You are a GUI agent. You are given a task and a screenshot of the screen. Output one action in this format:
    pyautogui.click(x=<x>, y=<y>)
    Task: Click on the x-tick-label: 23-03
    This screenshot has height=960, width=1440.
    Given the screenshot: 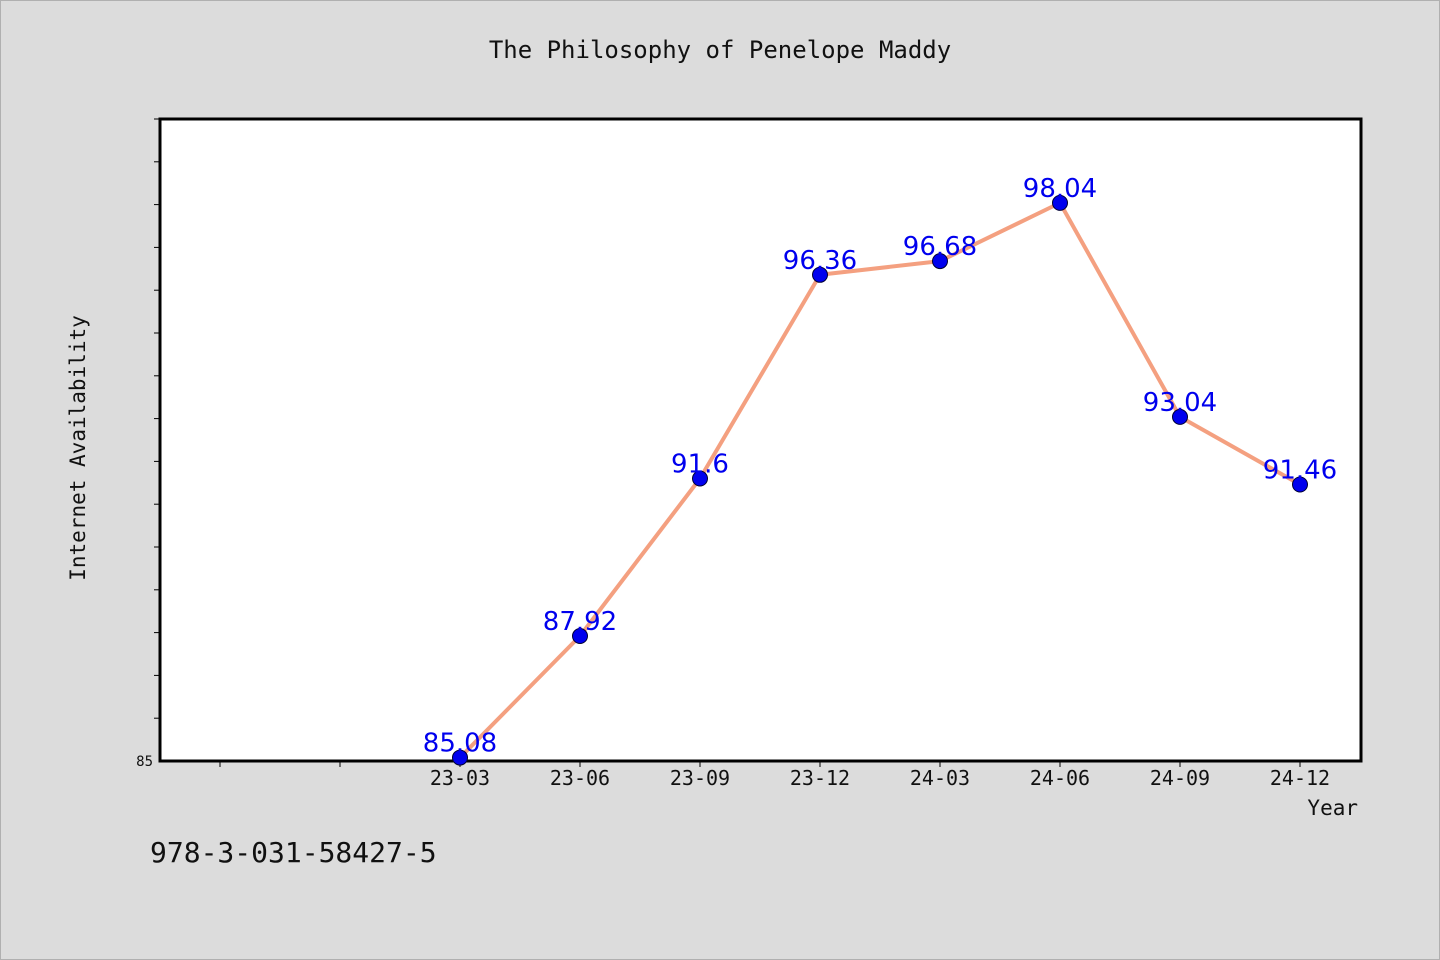 What is the action you would take?
    pyautogui.click(x=460, y=778)
    